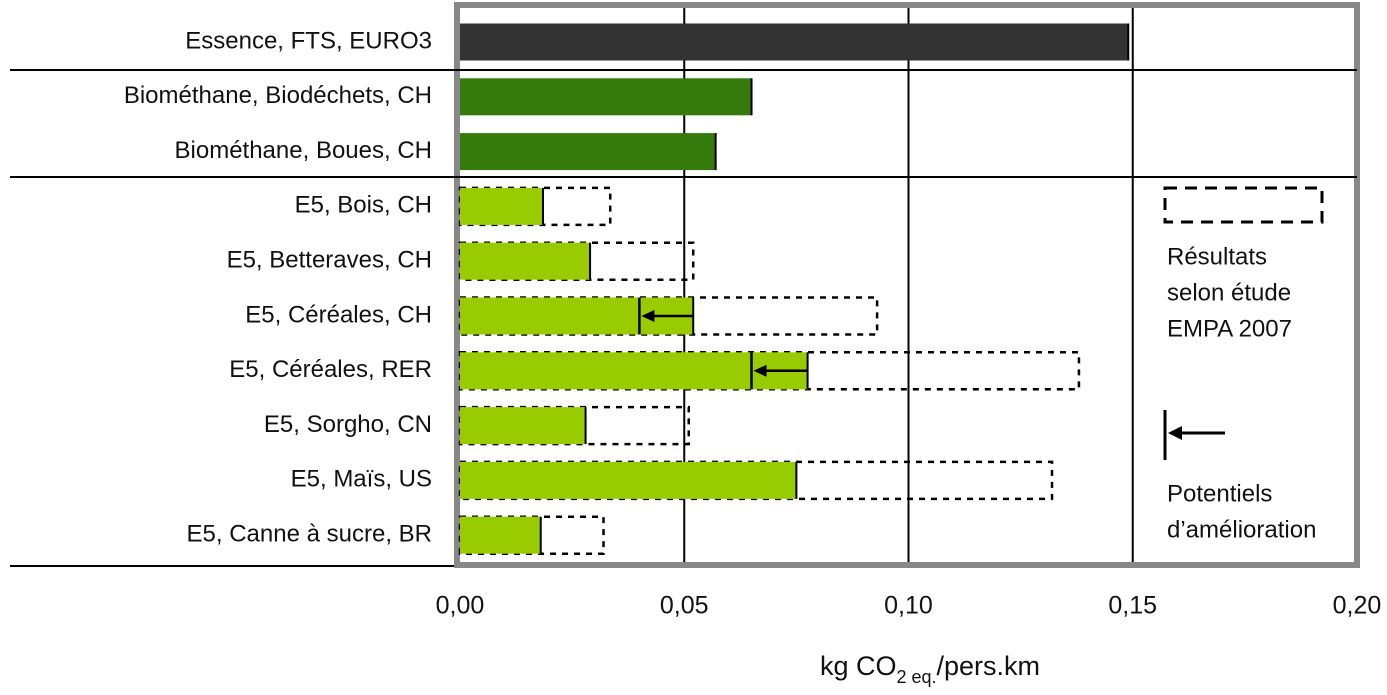  I want to click on category-label: E5, Canne à sucre, BR, so click(309, 534).